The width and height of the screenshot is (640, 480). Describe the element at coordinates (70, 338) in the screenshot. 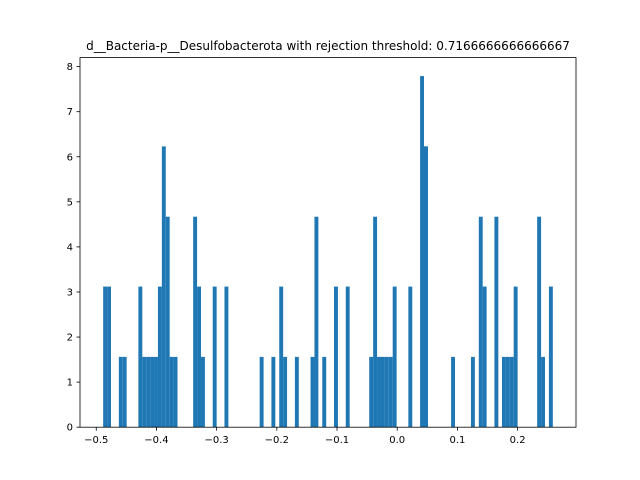

I see `y-tick-label: 2` at that location.